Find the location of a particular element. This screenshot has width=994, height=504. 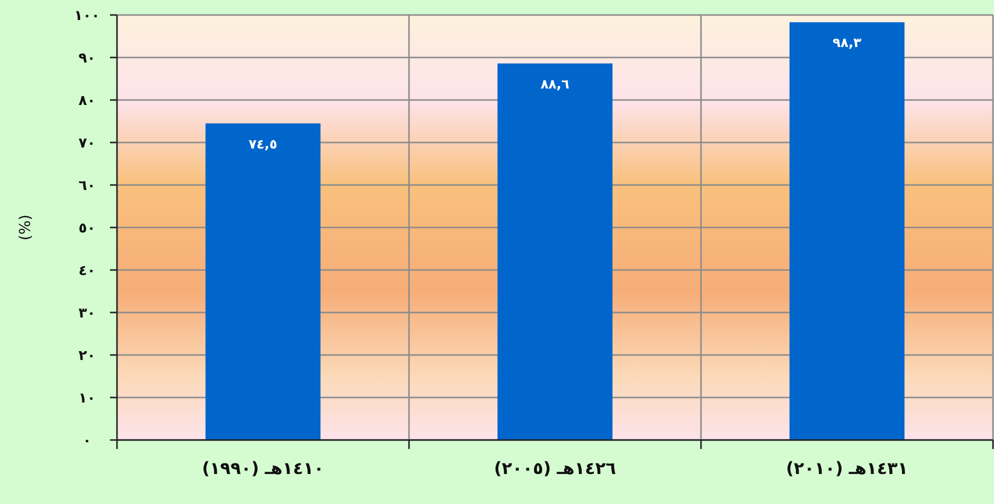

y-tick-label: ٦٠ is located at coordinates (87, 186).